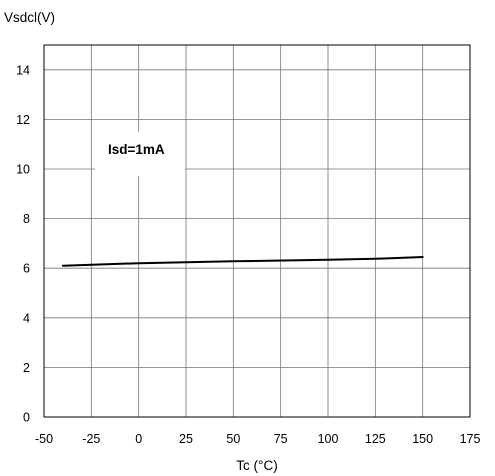 This screenshot has width=495, height=476. Describe the element at coordinates (44, 439) in the screenshot. I see `x-tick-label: -50` at that location.